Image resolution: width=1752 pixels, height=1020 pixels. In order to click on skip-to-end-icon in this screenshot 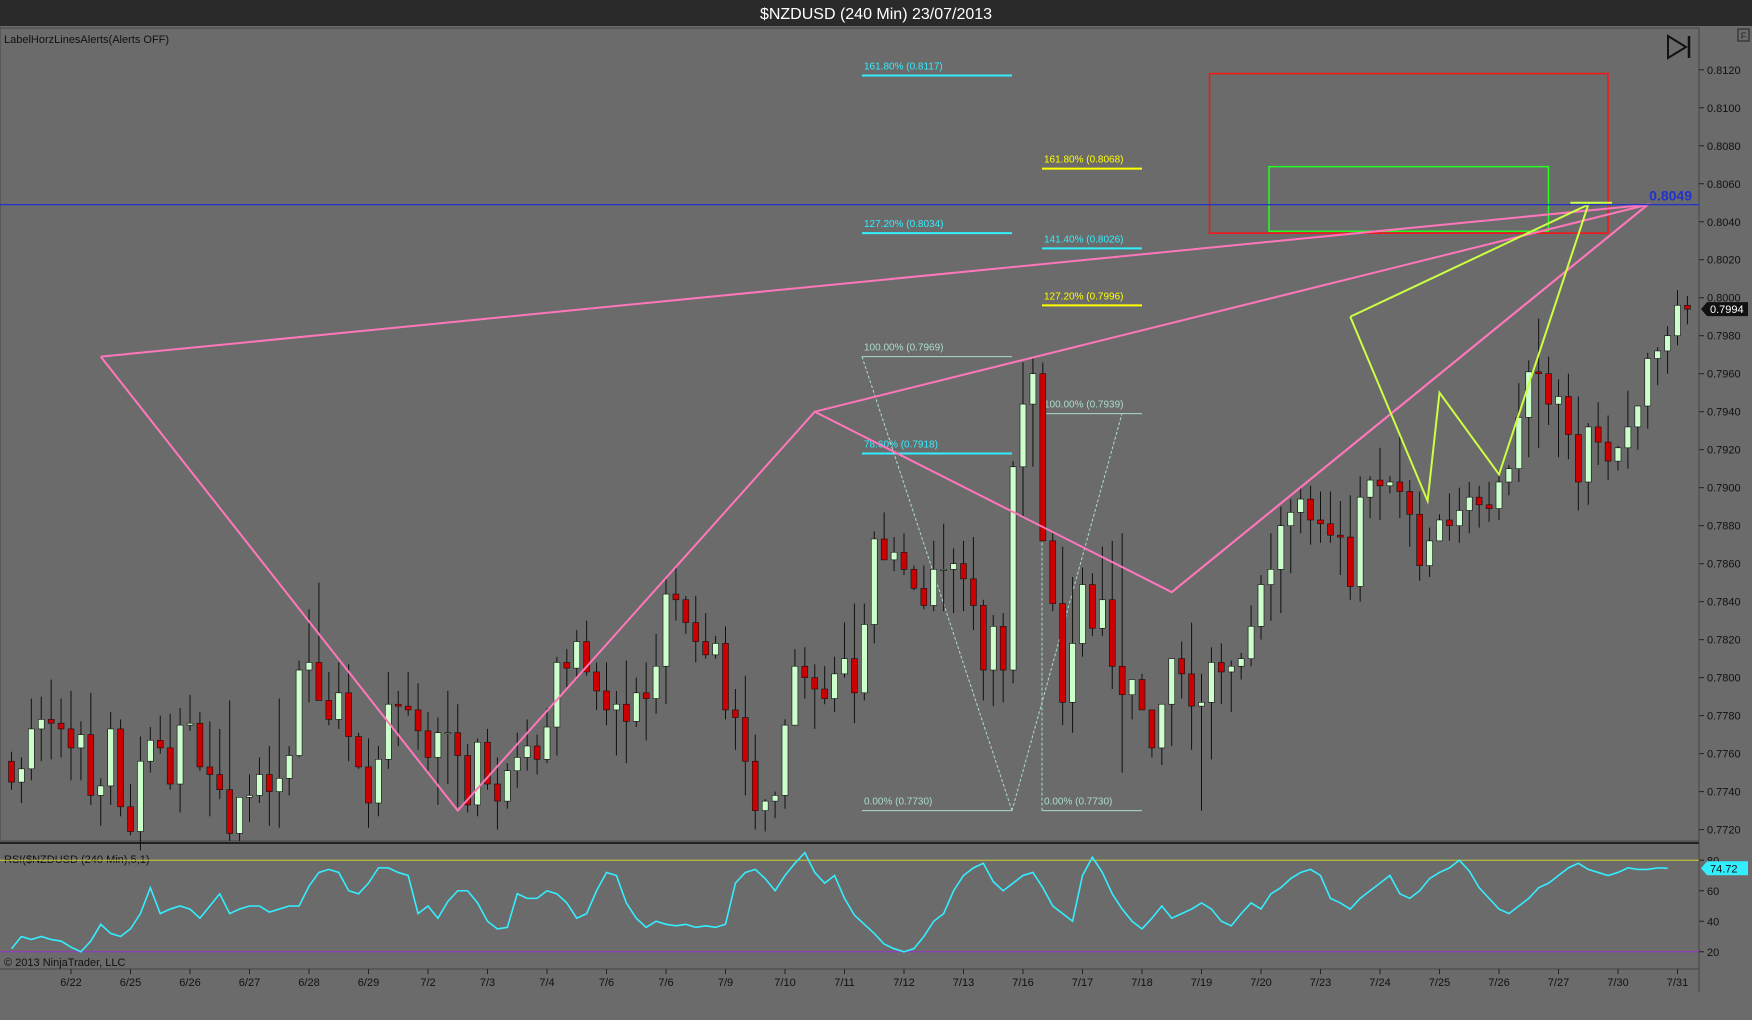, I will do `click(1679, 47)`.